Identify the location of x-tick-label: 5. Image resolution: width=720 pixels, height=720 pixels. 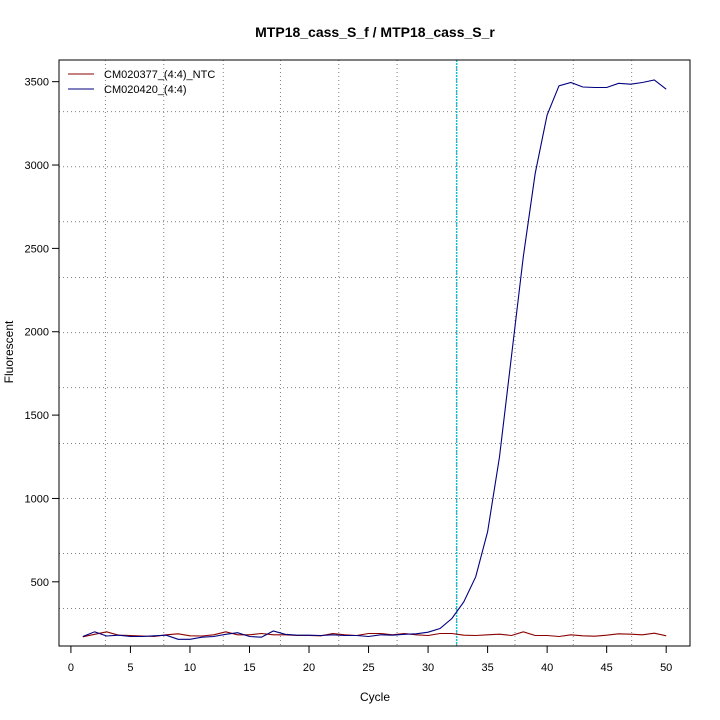
(130, 668).